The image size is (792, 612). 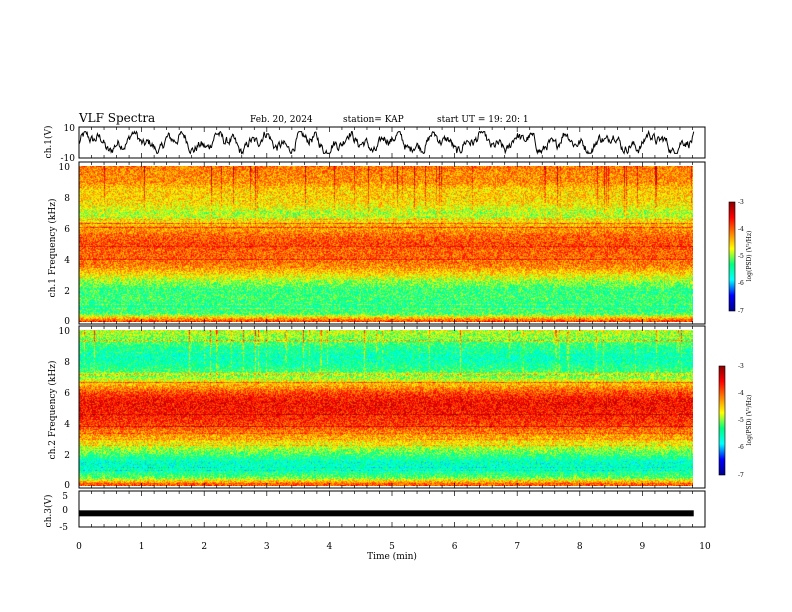 I want to click on ch1-freq-tick-2: 2, so click(x=67, y=292).